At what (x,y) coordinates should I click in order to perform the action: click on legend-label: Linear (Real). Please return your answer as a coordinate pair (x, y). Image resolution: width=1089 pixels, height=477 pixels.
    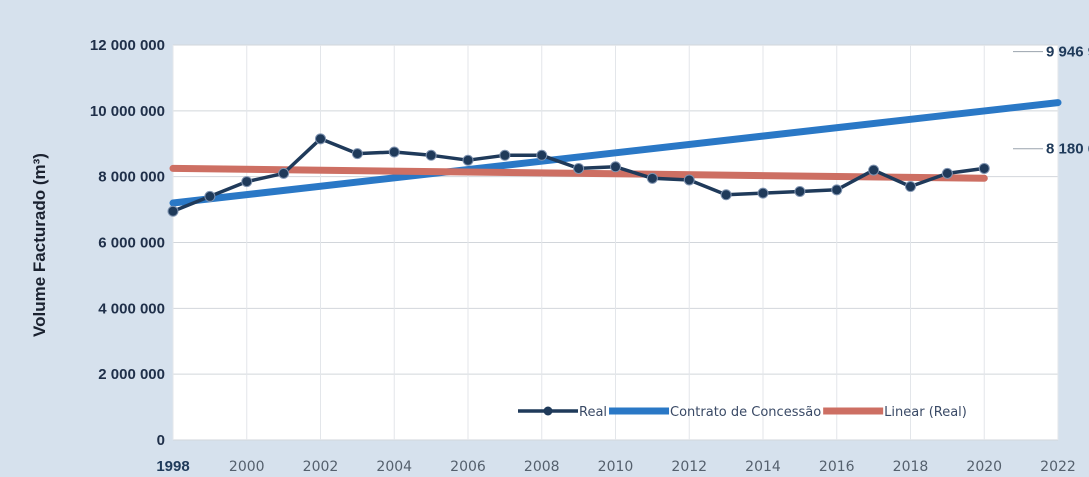
    Looking at the image, I should click on (925, 412).